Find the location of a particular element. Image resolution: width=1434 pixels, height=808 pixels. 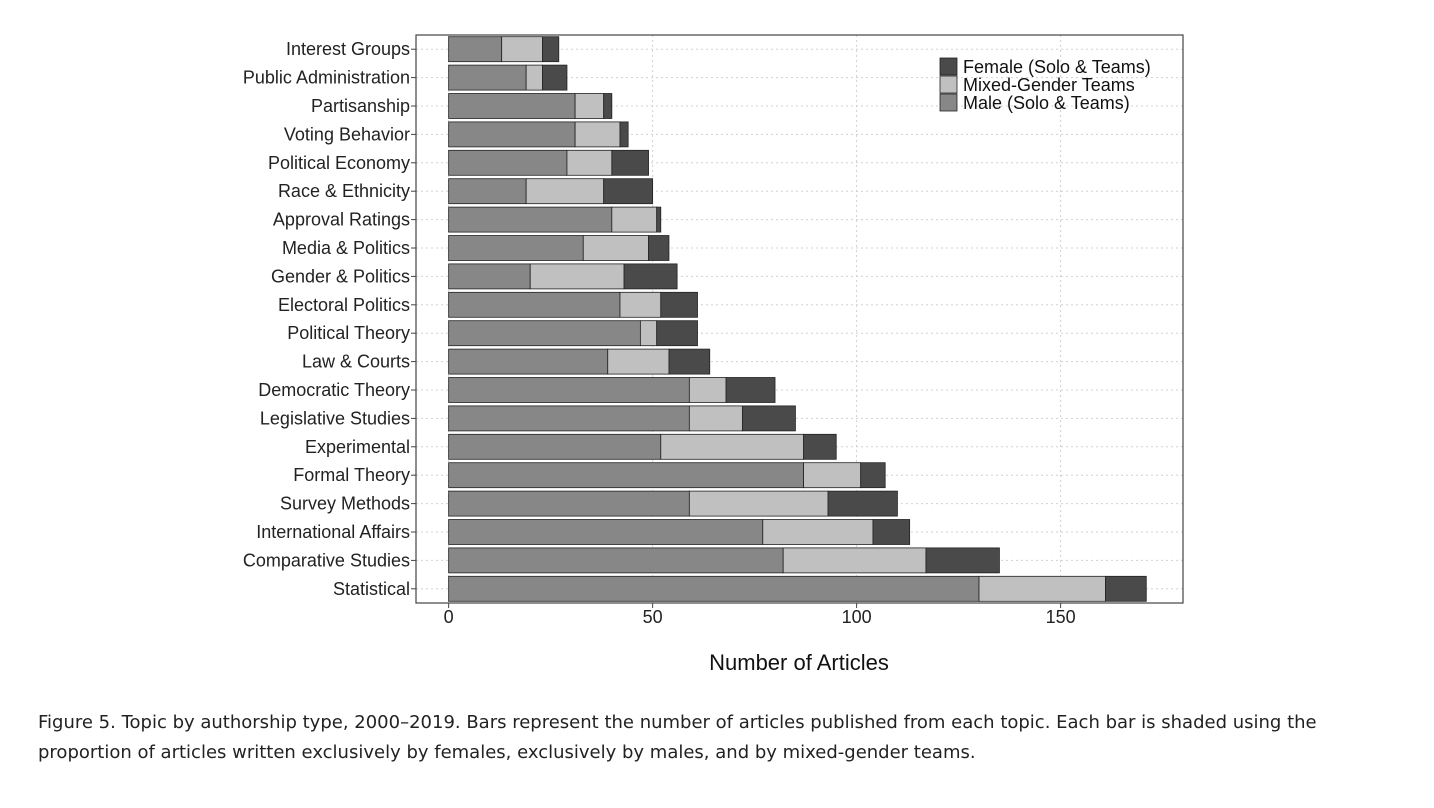

y-tick-label: Political Economy is located at coordinates (339, 163).